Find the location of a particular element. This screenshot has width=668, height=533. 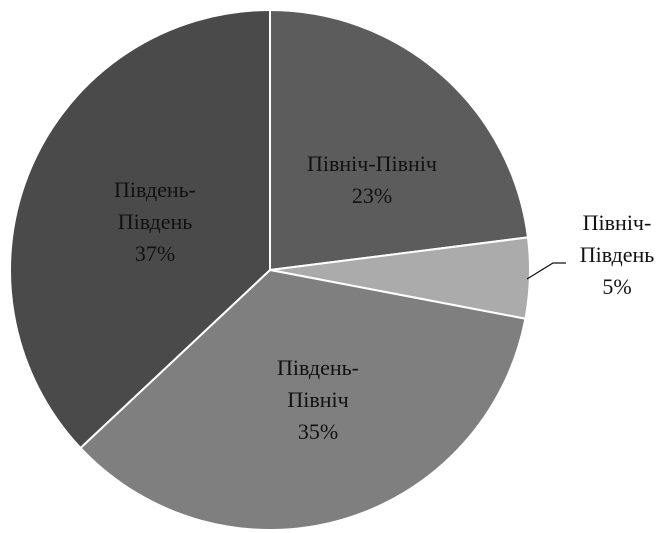

value-label: 37% is located at coordinates (155, 253).